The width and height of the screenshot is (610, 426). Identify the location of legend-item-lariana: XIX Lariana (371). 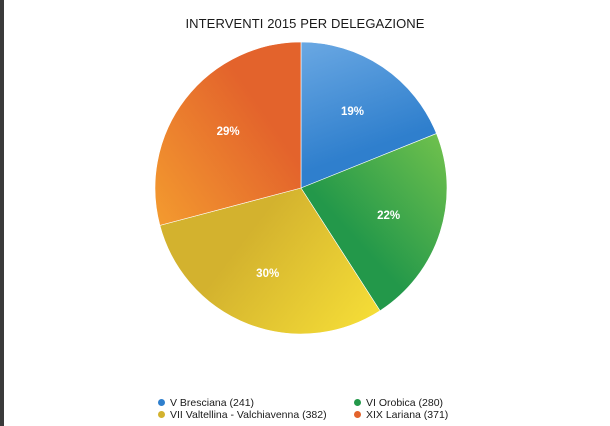
(401, 415).